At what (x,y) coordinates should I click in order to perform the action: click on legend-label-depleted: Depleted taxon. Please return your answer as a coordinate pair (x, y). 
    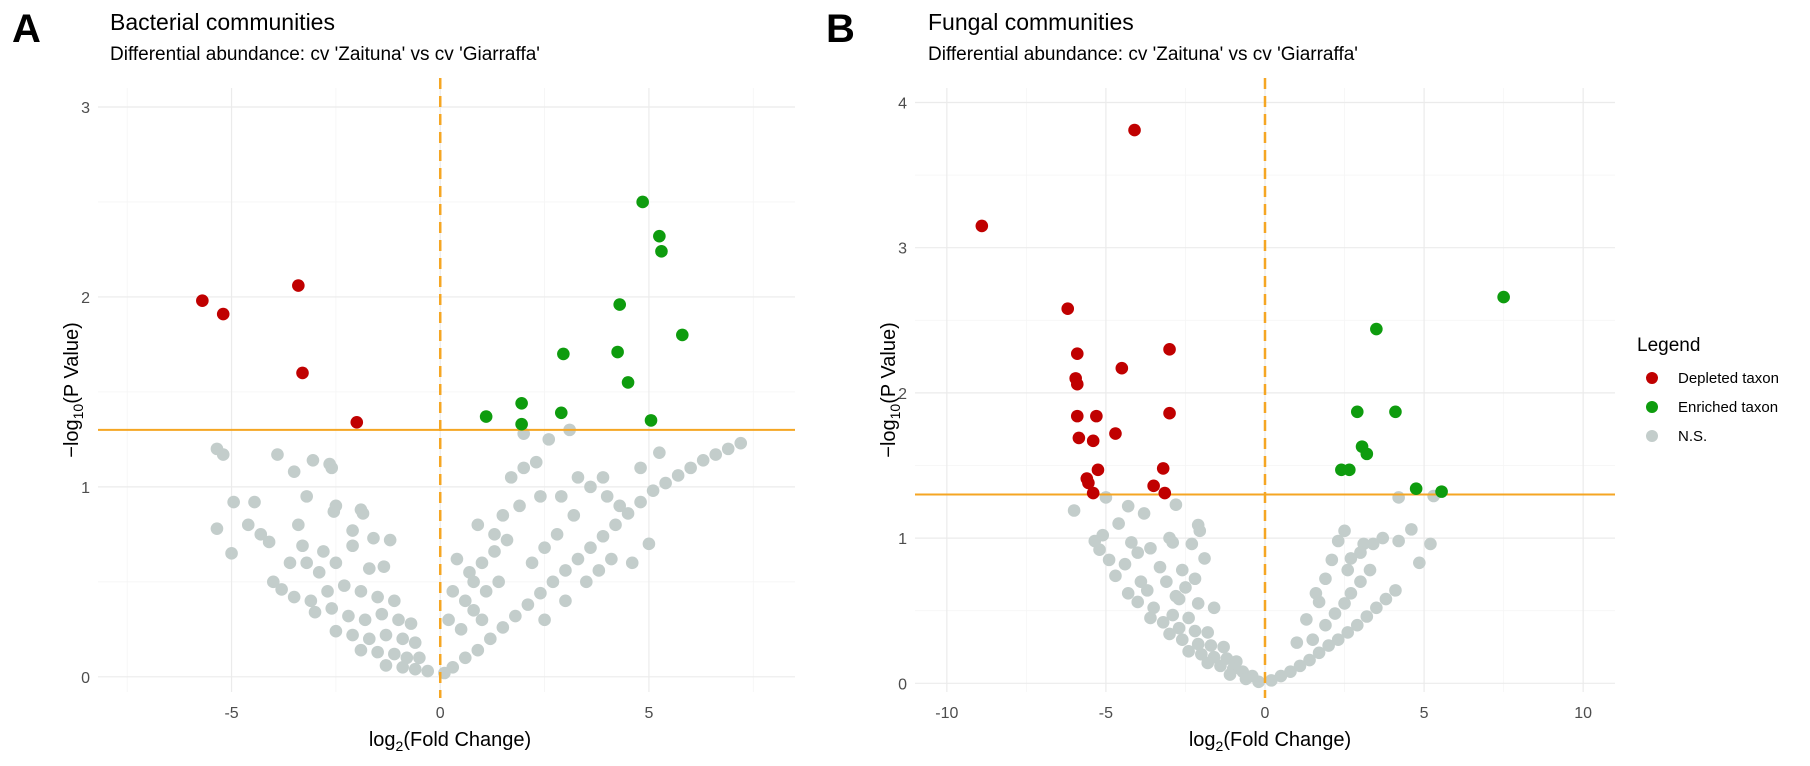
    Looking at the image, I should click on (1728, 378).